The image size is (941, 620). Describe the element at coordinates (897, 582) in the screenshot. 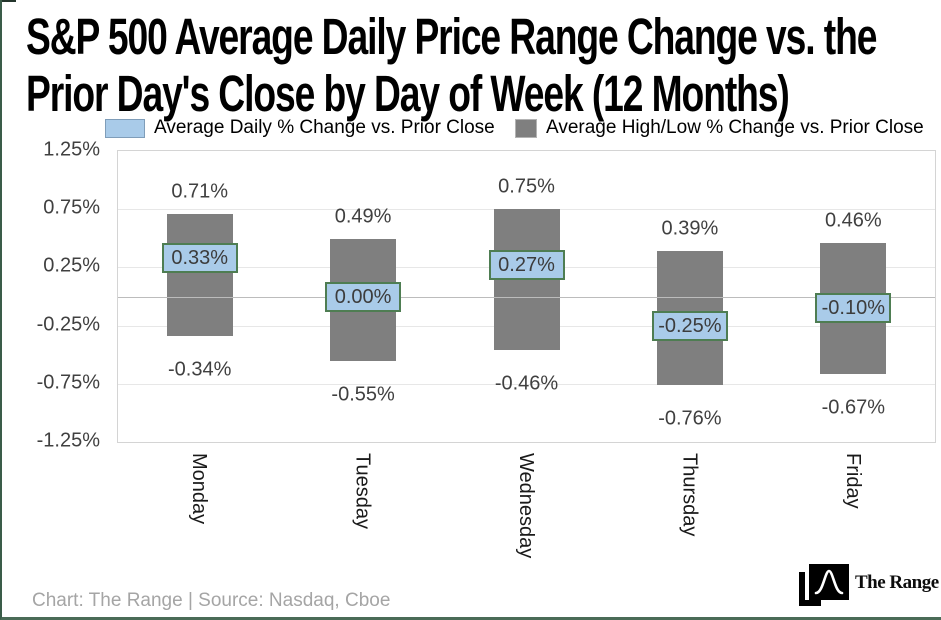

I see `logo-text: The Range` at that location.